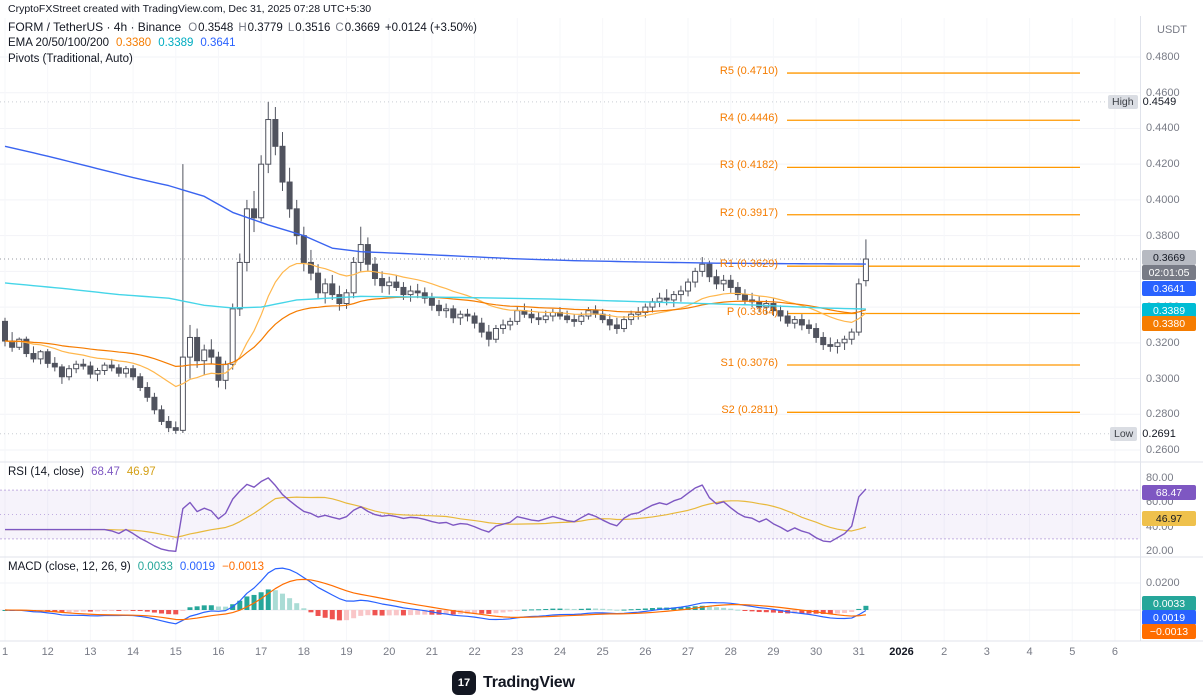 The image size is (1203, 700). Describe the element at coordinates (69, 567) in the screenshot. I see `macd-indicator-title: MACD (close, 12, 26, 9)` at that location.